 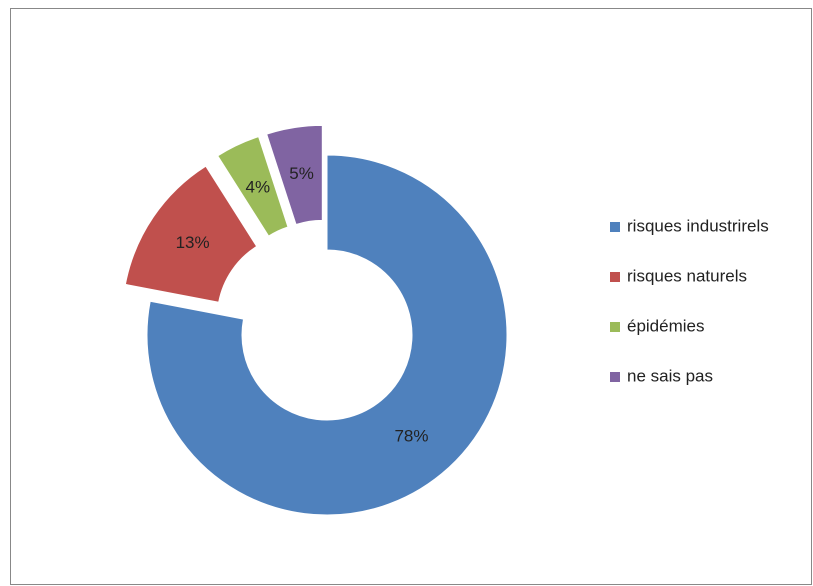 What do you see at coordinates (687, 275) in the screenshot?
I see `legend-label: risques naturels` at bounding box center [687, 275].